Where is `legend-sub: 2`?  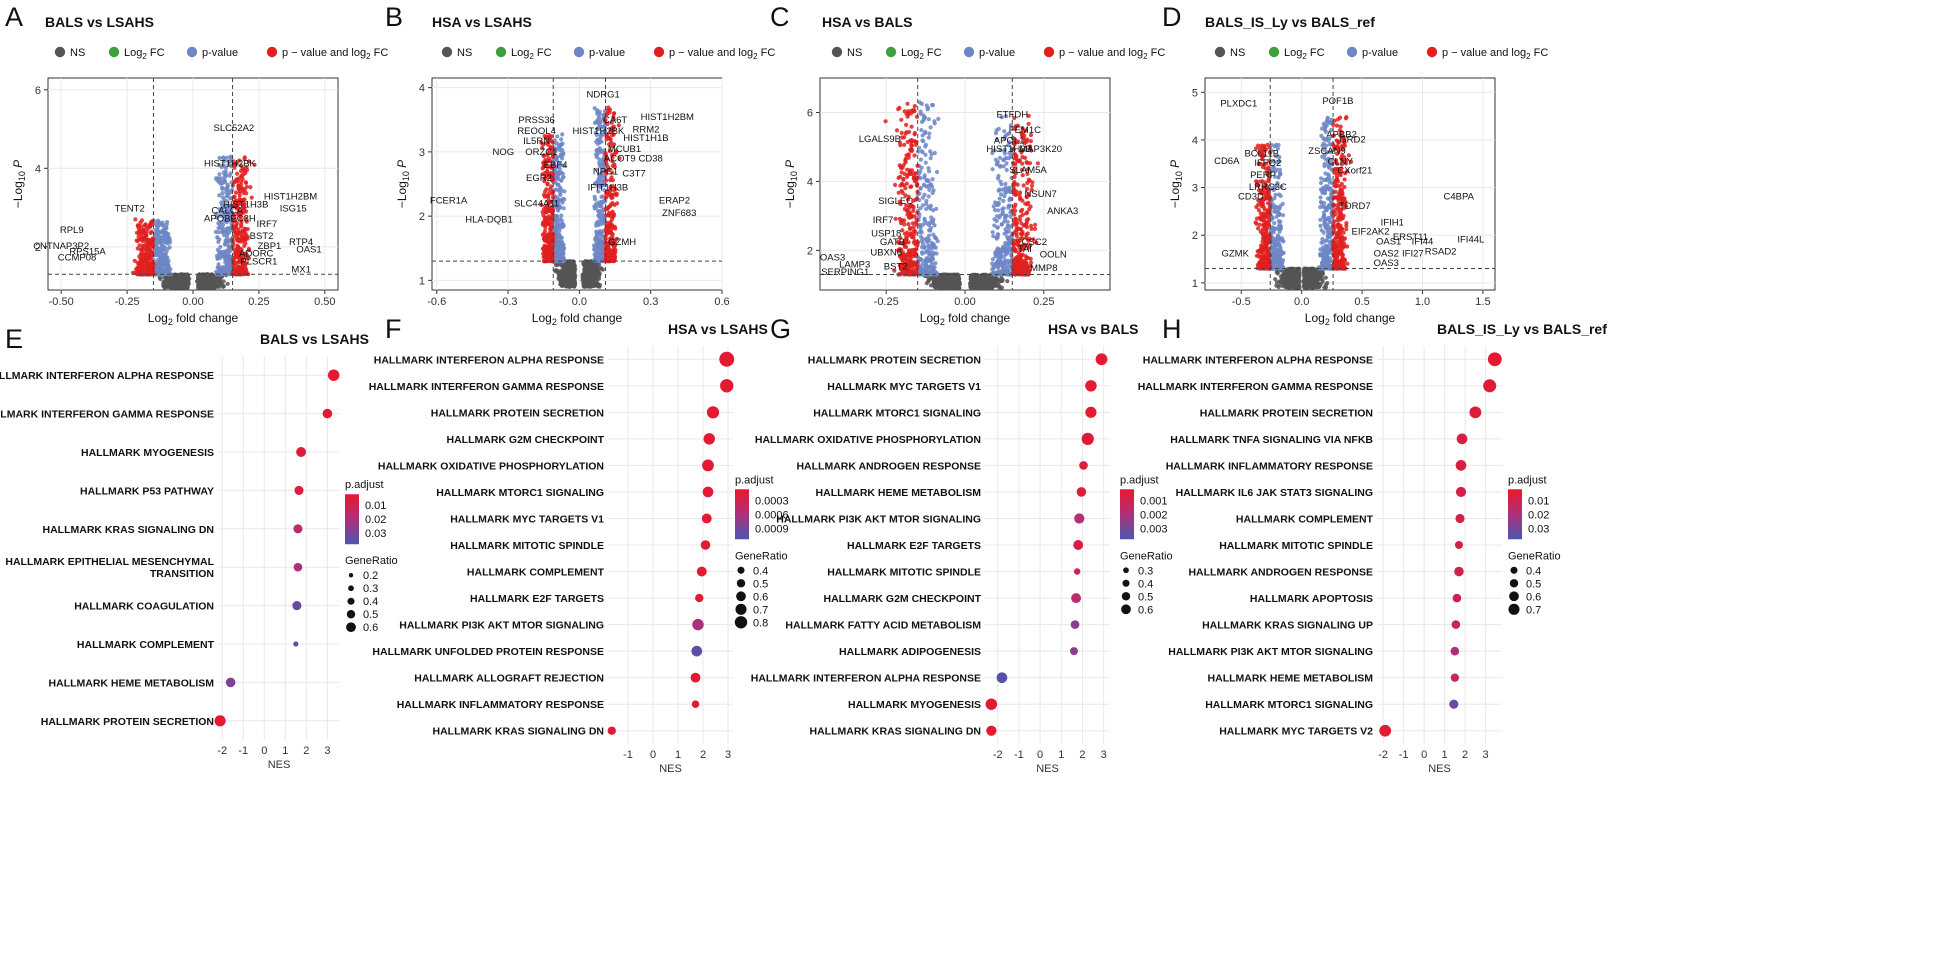 legend-sub: 2 is located at coordinates (144, 56).